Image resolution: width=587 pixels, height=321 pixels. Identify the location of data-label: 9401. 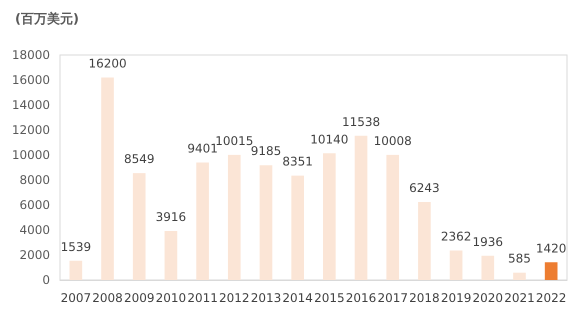
(202, 148).